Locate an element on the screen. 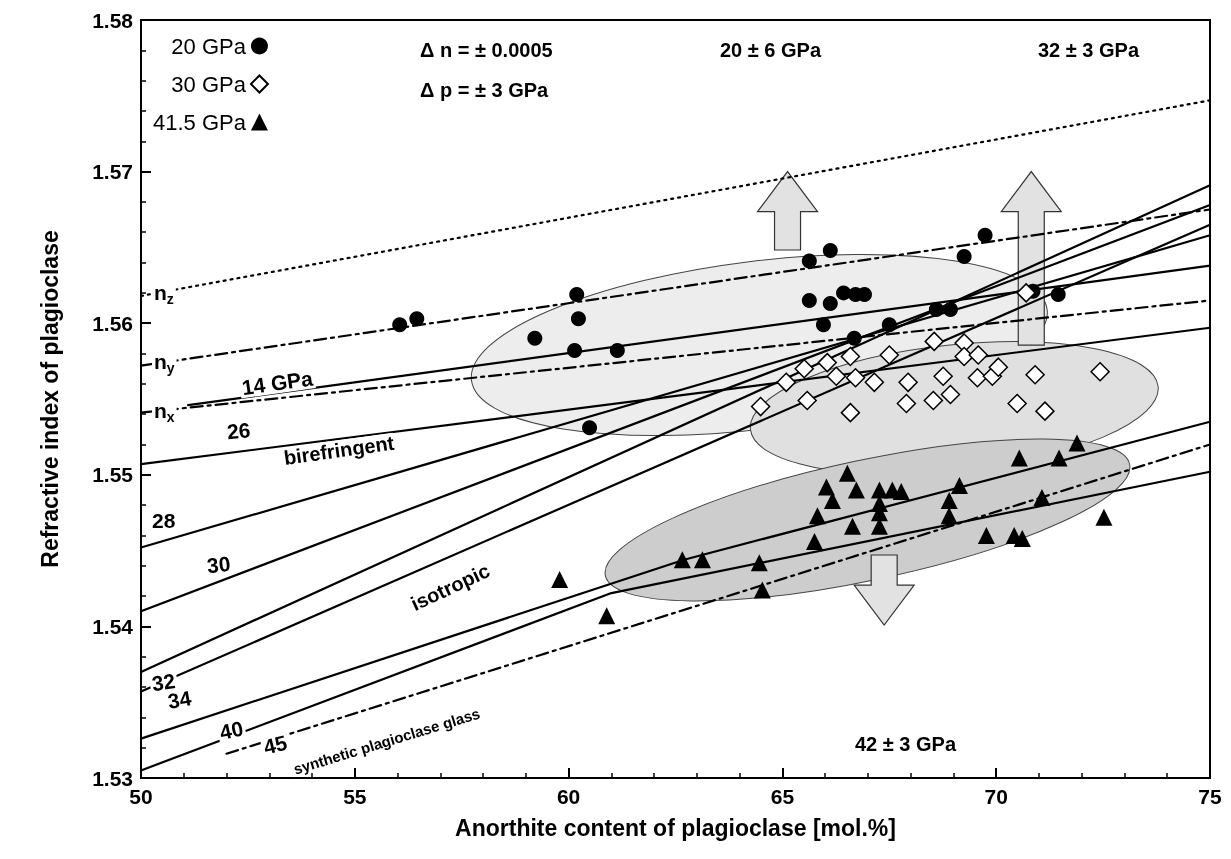  y-tick-label: 1.57 is located at coordinates (112, 172).